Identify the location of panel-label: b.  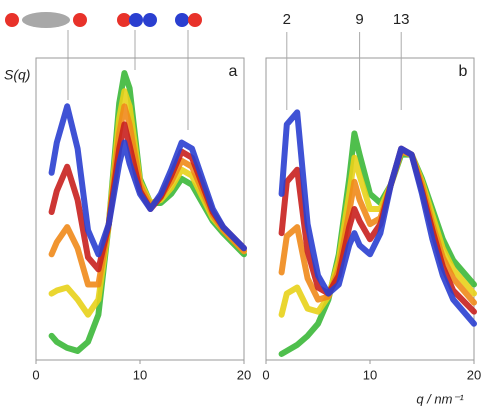
(463, 71).